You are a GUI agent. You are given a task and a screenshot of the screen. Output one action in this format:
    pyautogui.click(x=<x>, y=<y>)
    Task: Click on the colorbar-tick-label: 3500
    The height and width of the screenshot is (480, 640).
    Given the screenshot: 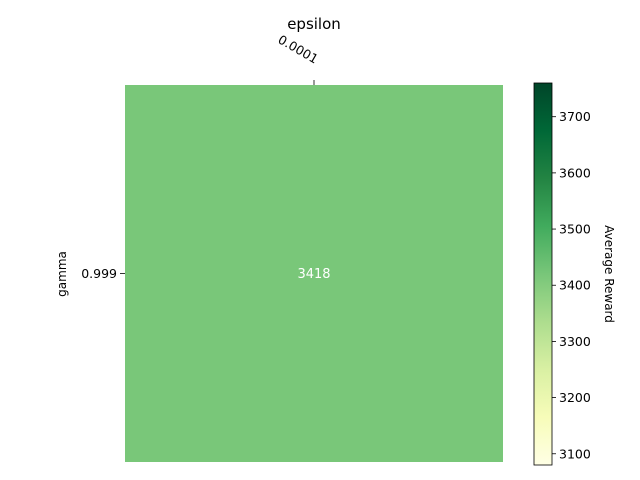 What is the action you would take?
    pyautogui.click(x=575, y=229)
    